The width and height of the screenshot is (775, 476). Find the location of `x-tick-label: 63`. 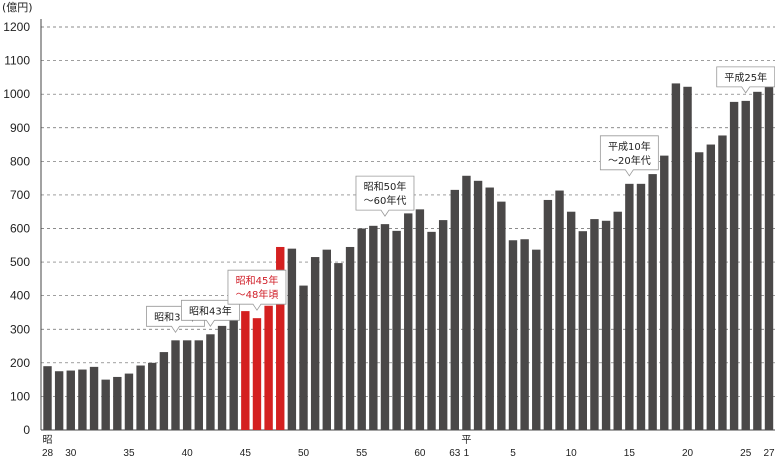

x-tick-label: 63 is located at coordinates (455, 453).